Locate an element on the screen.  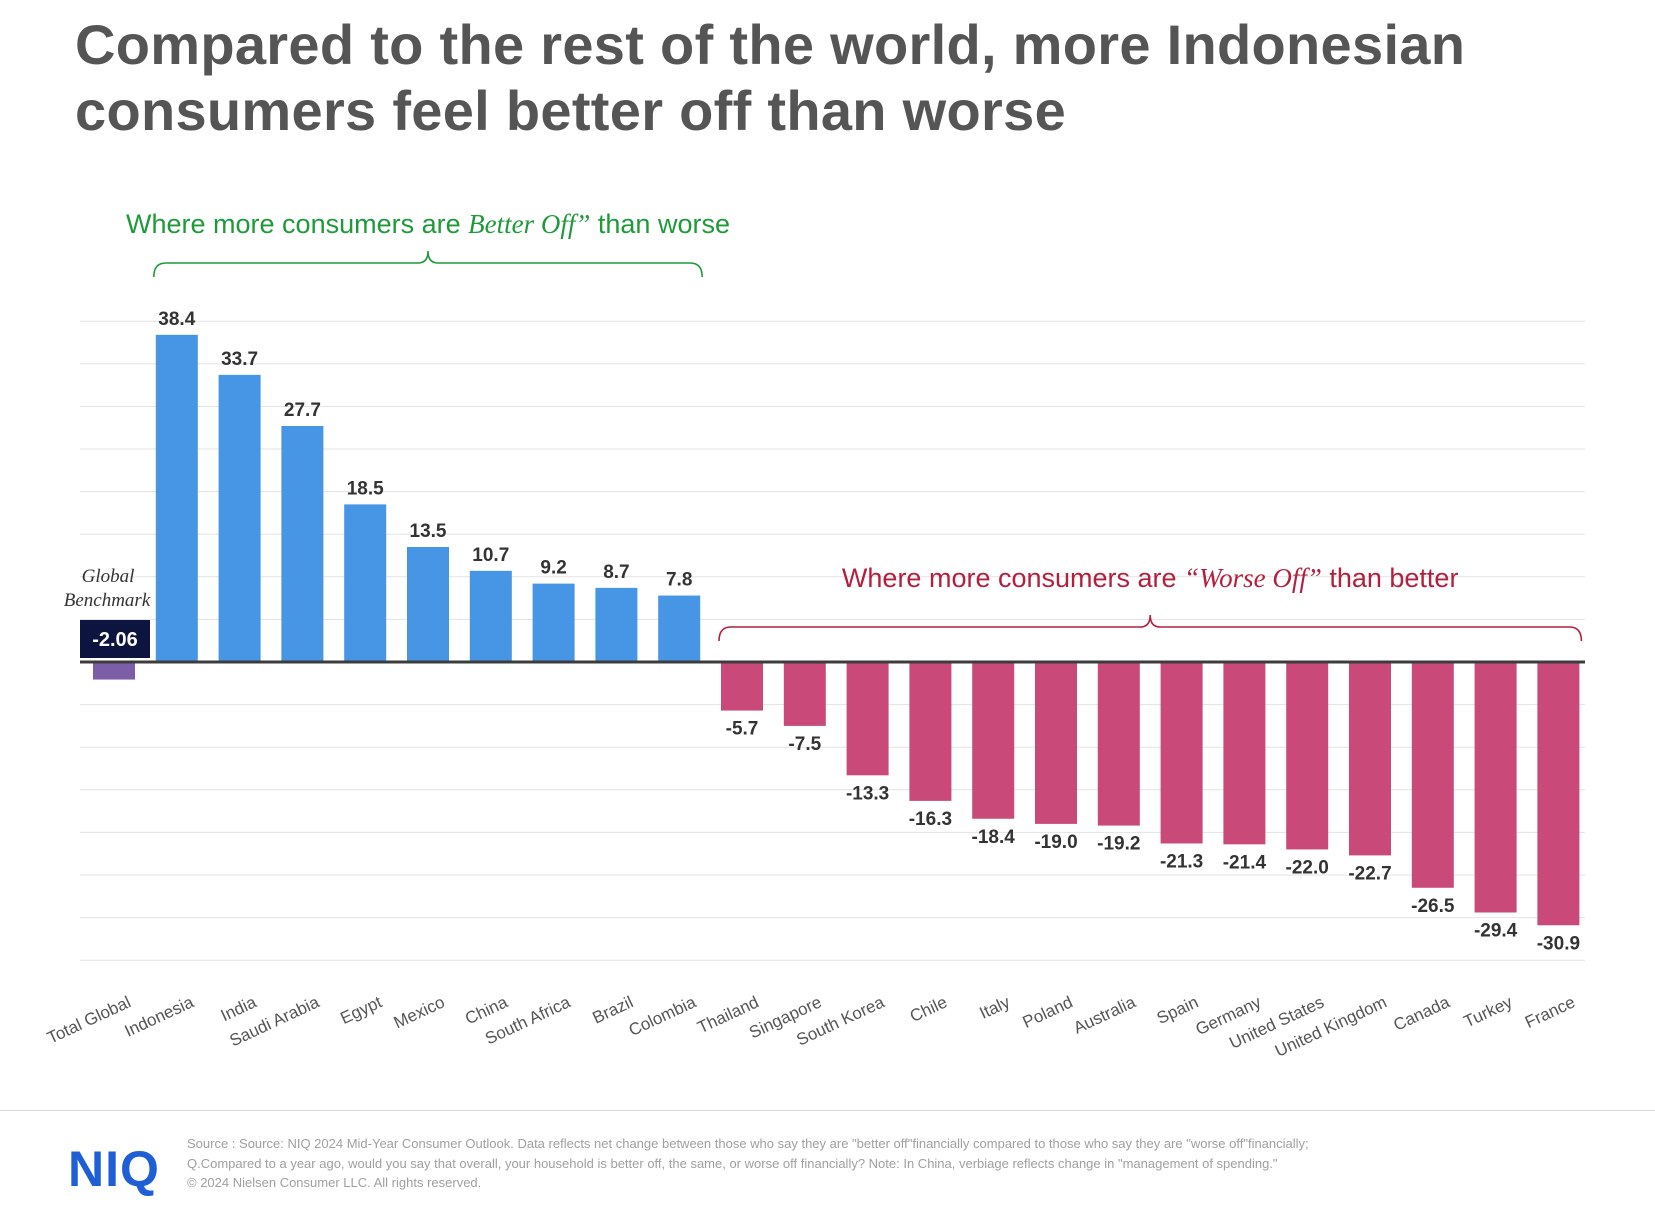
tick-label-australia: Australia is located at coordinates (1105, 1014).